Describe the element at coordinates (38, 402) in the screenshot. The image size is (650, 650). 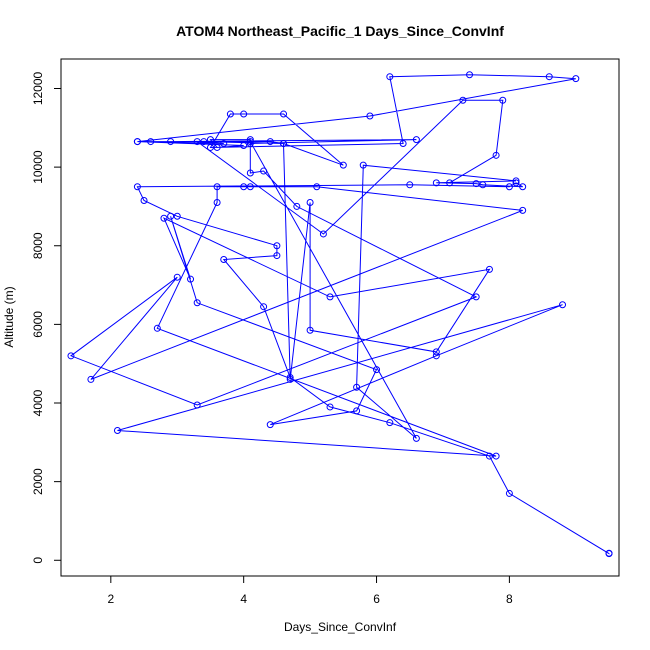
I see `y-tick-label: 4000` at that location.